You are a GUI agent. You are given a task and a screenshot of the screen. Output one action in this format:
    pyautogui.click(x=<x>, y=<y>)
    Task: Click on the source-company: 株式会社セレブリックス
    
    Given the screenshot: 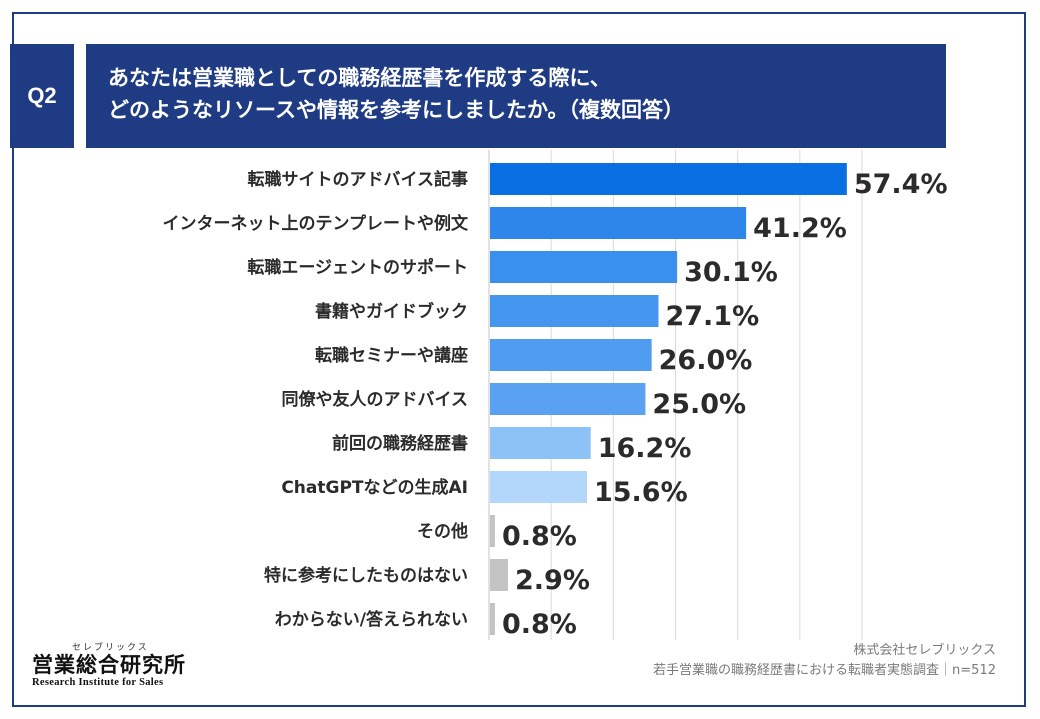 What is the action you would take?
    pyautogui.click(x=924, y=650)
    